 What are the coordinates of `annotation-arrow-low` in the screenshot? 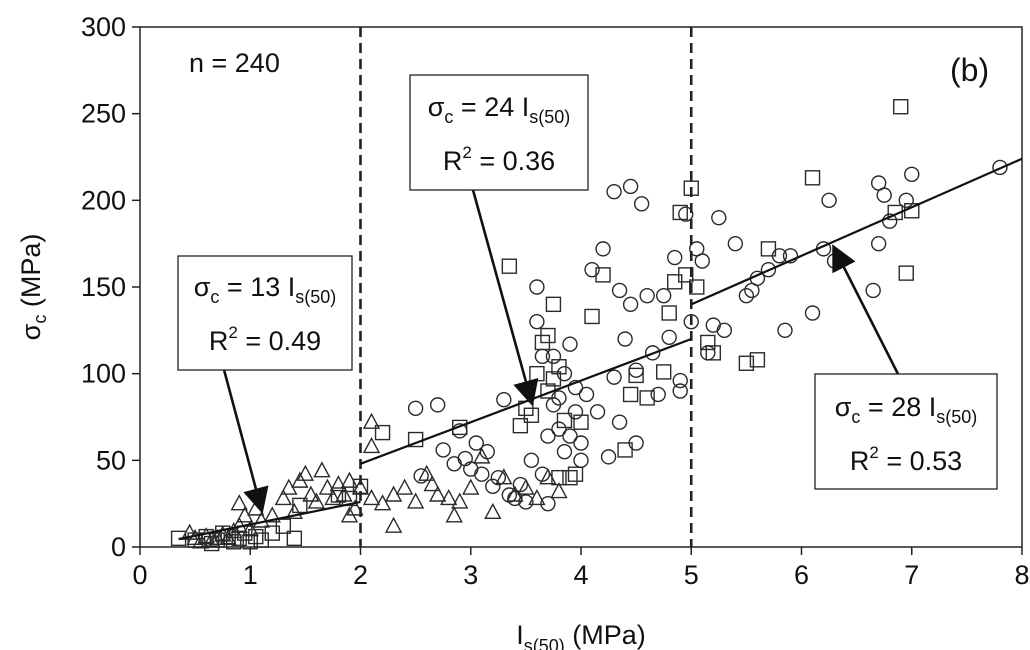 It's located at (245, 439).